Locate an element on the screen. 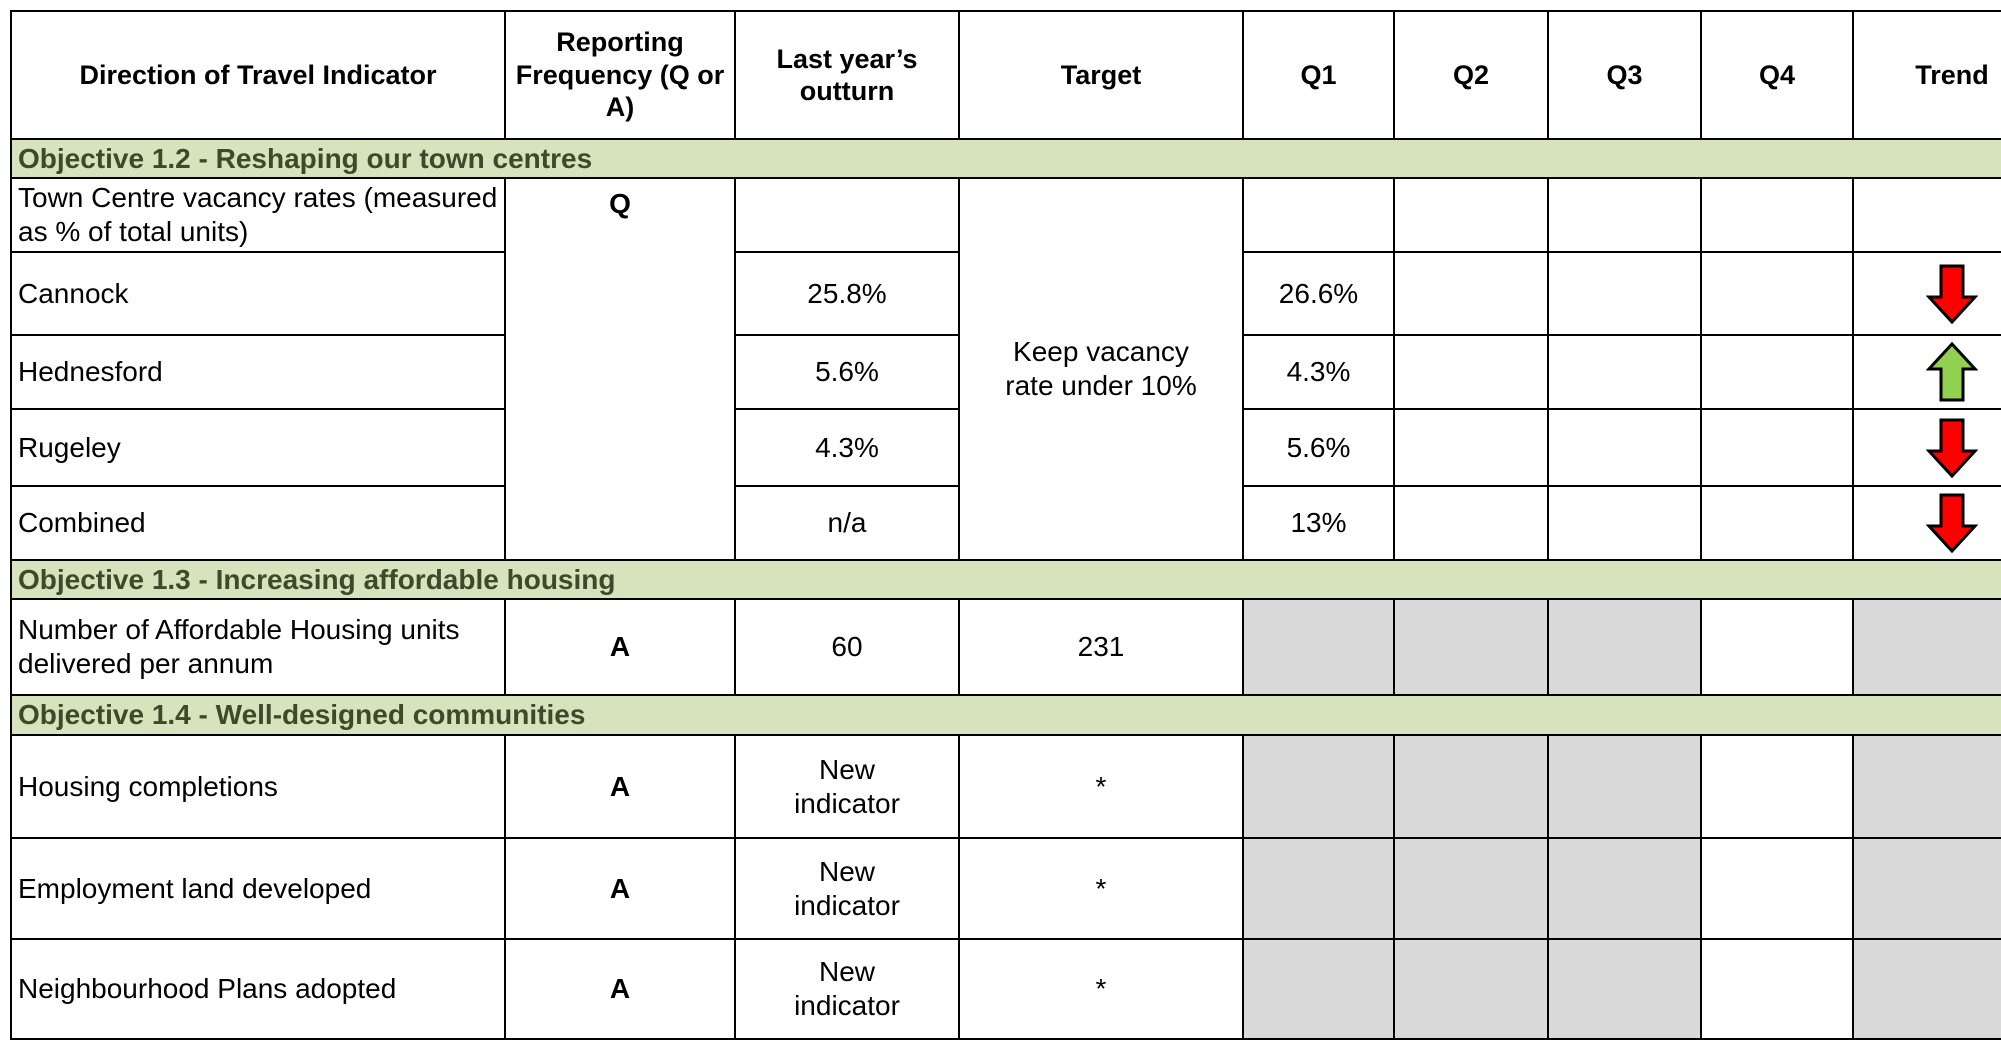  q1: 4.3% is located at coordinates (1318, 372).